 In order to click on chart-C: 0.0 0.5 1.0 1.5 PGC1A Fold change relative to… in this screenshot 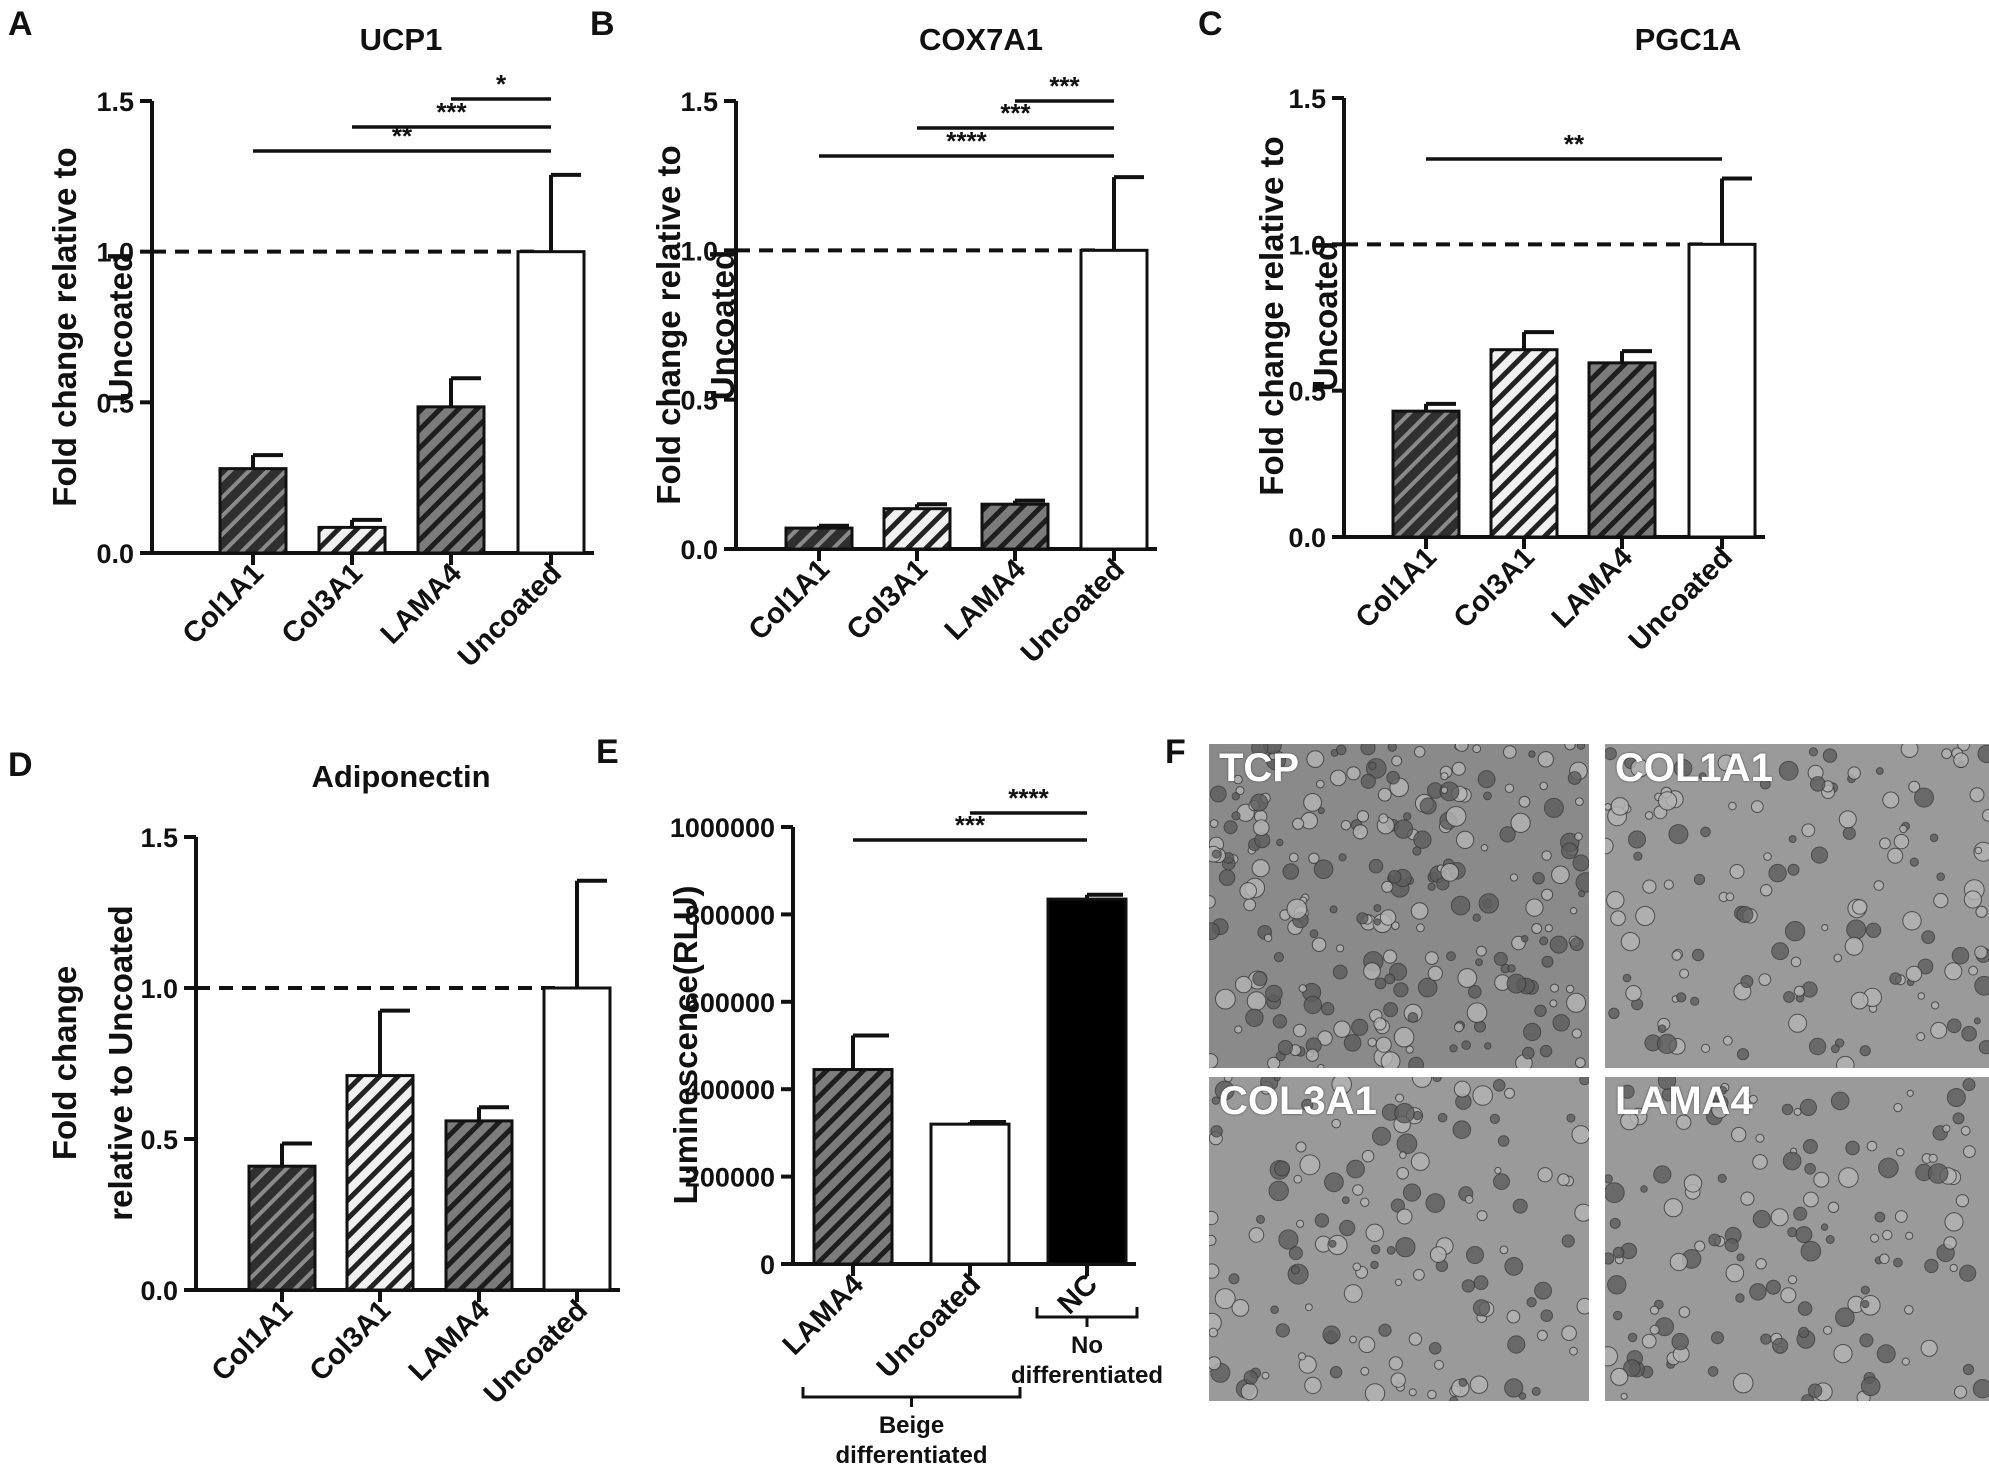, I will do `click(1509, 339)`.